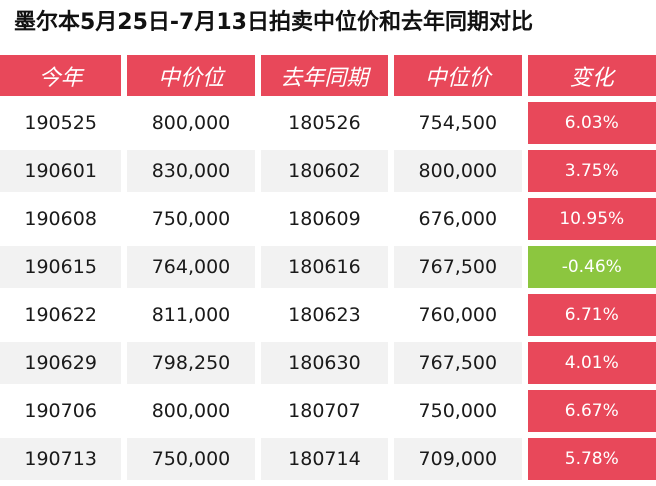  What do you see at coordinates (591, 315) in the screenshot?
I see `change-value: 6.71%` at bounding box center [591, 315].